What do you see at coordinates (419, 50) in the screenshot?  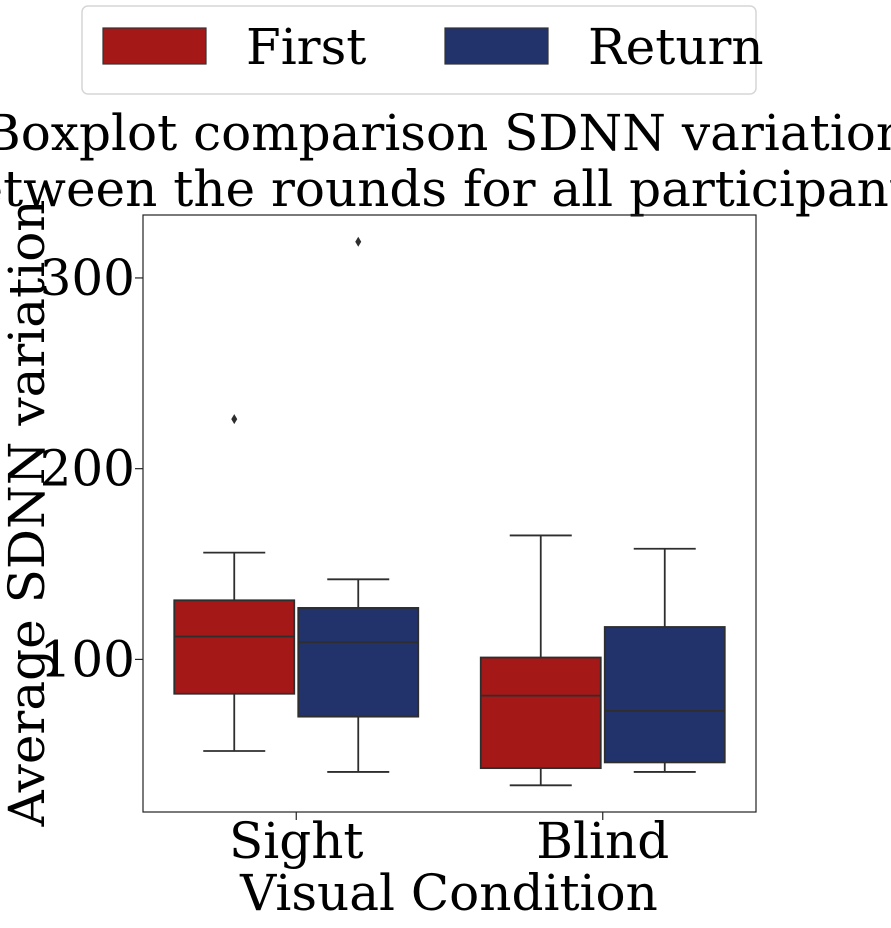 I see `legend-frame` at bounding box center [419, 50].